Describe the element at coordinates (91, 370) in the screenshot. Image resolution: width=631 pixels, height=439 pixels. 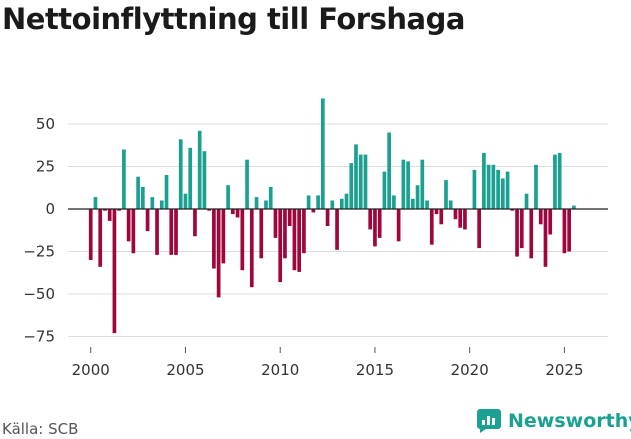
I see `x-tick-label: 2000` at that location.